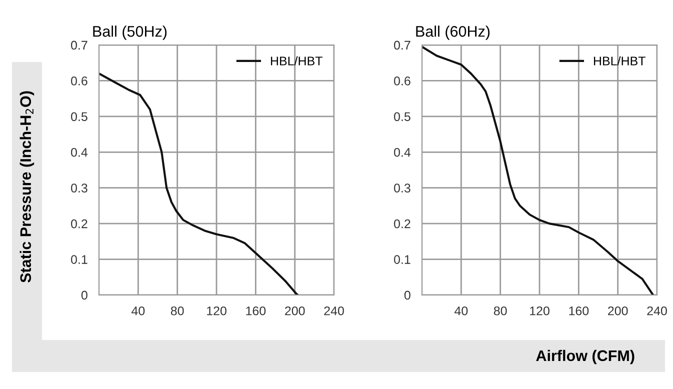 The image size is (673, 389). I want to click on chart-title: Ball (50Hz), so click(130, 33).